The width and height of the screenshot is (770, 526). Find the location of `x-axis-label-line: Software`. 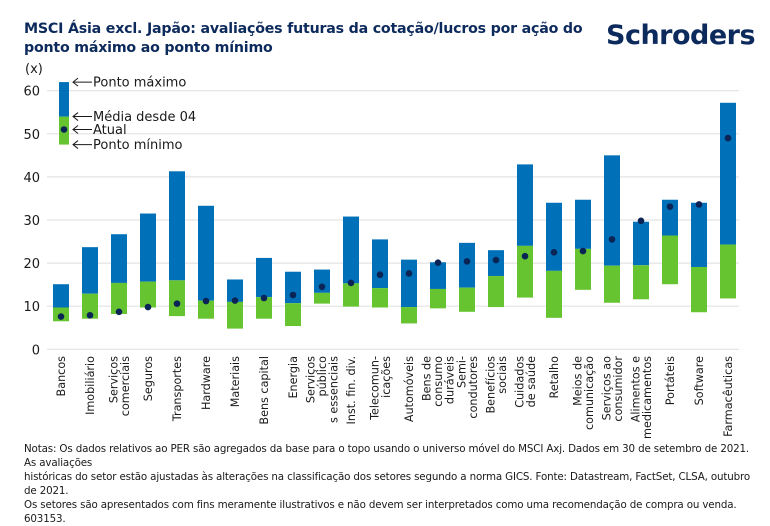

x-axis-label-line: Software is located at coordinates (699, 380).